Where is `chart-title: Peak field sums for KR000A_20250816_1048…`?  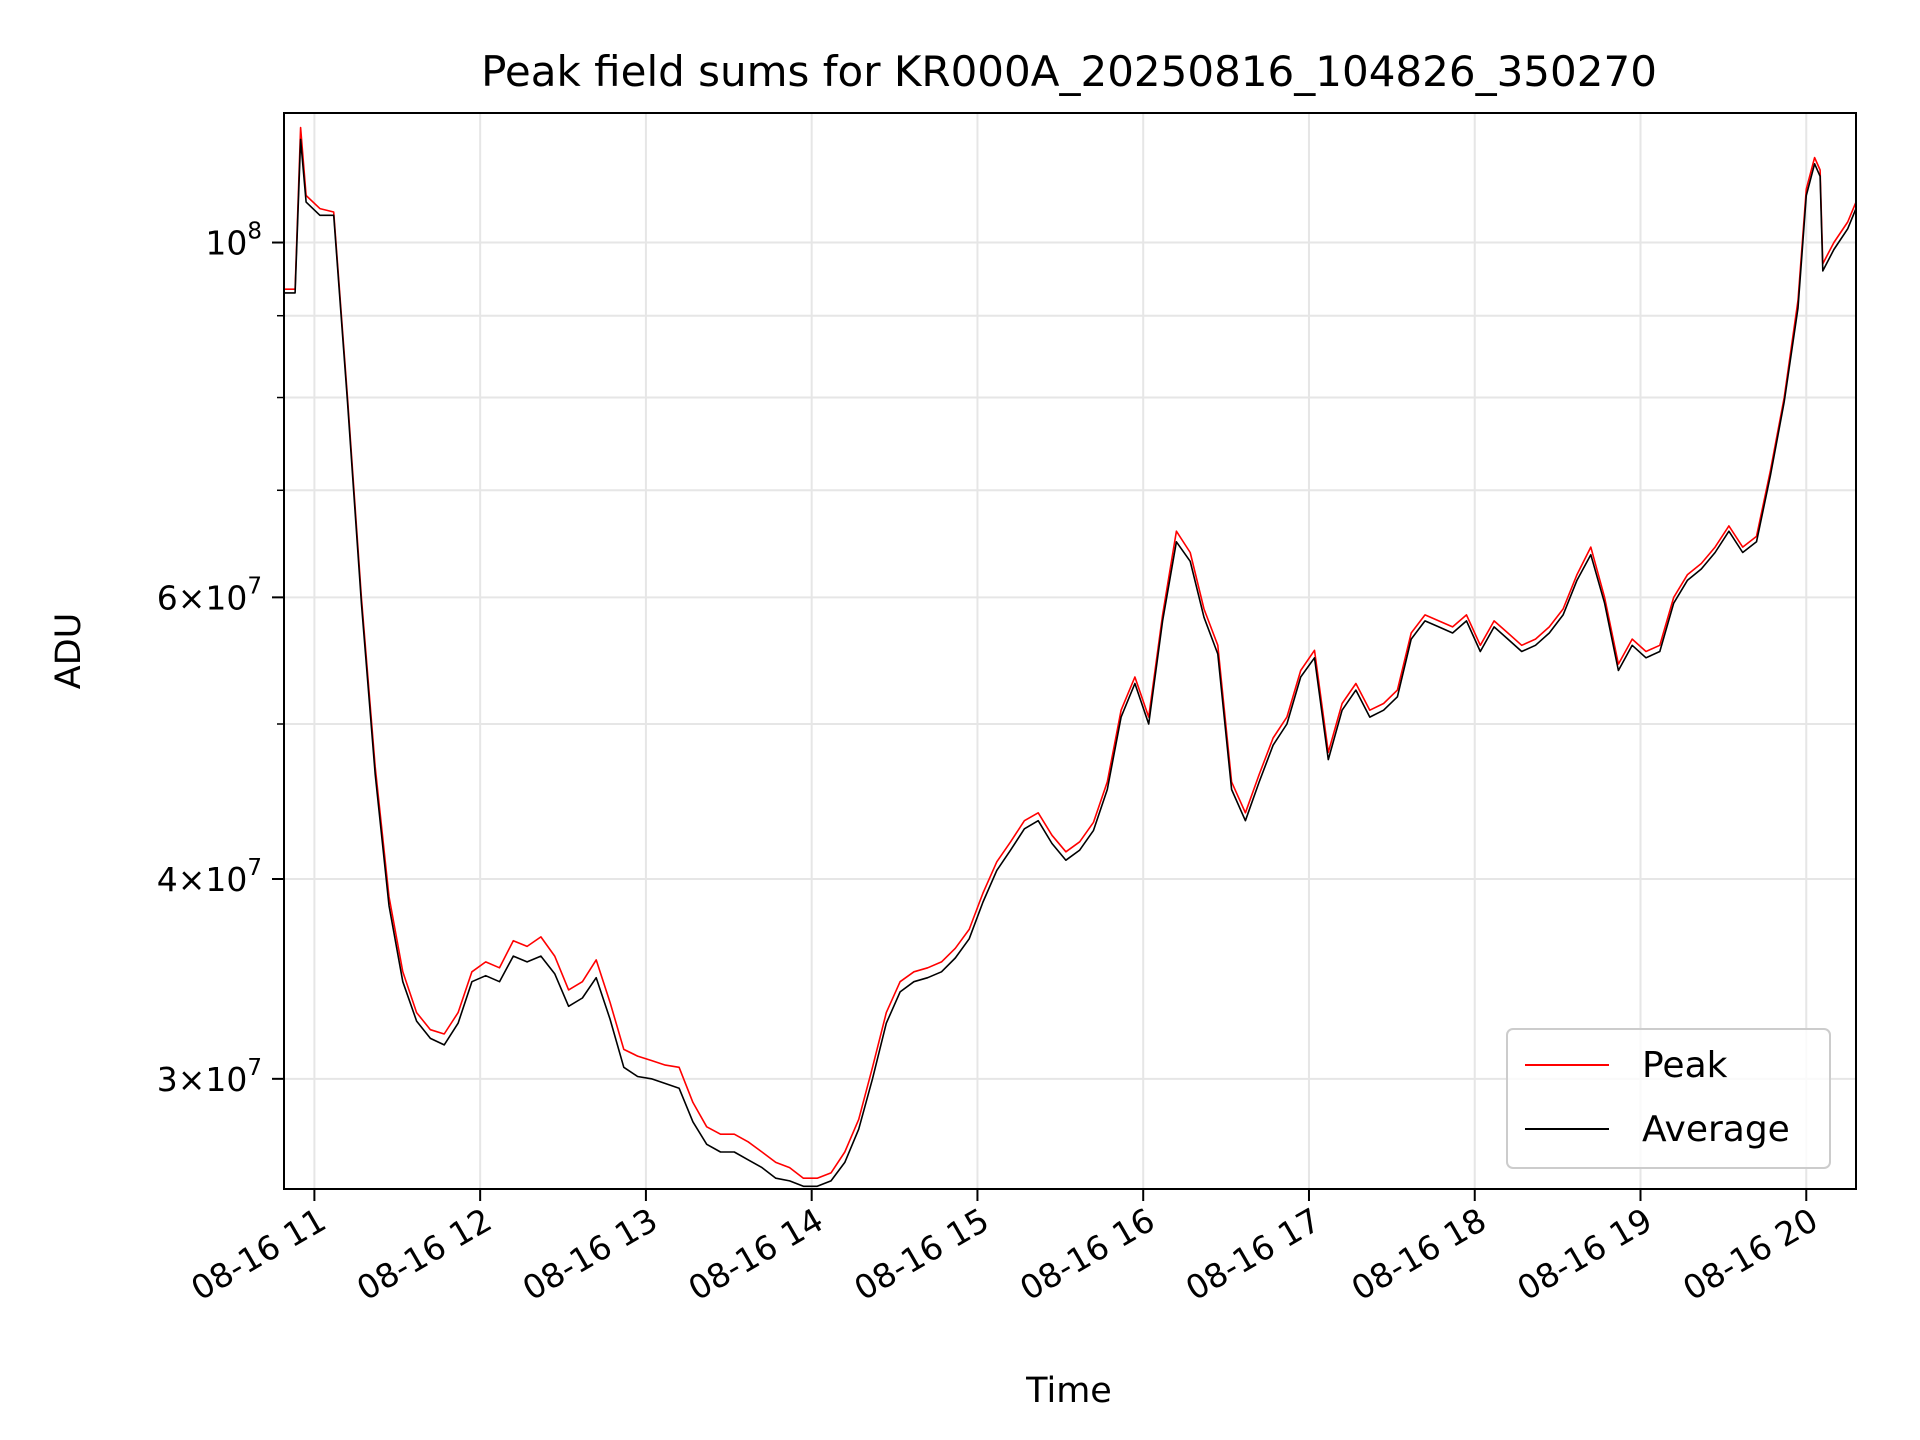
chart-title: Peak field sums for KR000A_20250816_1048… is located at coordinates (1069, 71).